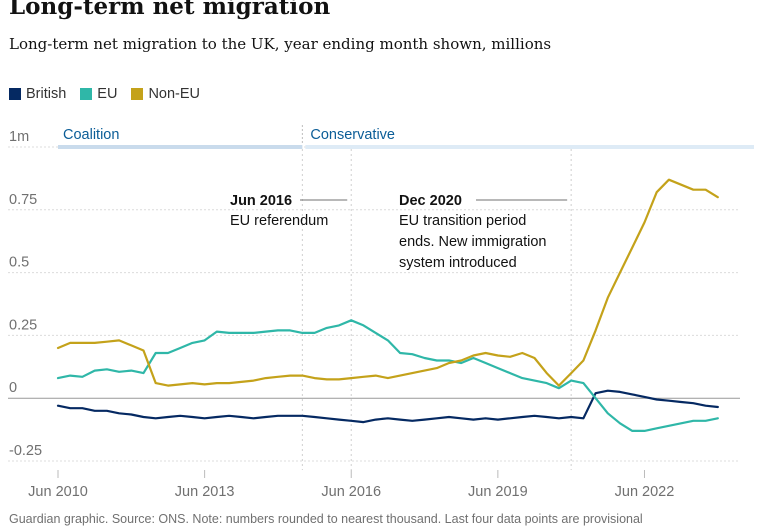 This screenshot has height=526, width=761. I want to click on y-tick-label: 0, so click(13, 388).